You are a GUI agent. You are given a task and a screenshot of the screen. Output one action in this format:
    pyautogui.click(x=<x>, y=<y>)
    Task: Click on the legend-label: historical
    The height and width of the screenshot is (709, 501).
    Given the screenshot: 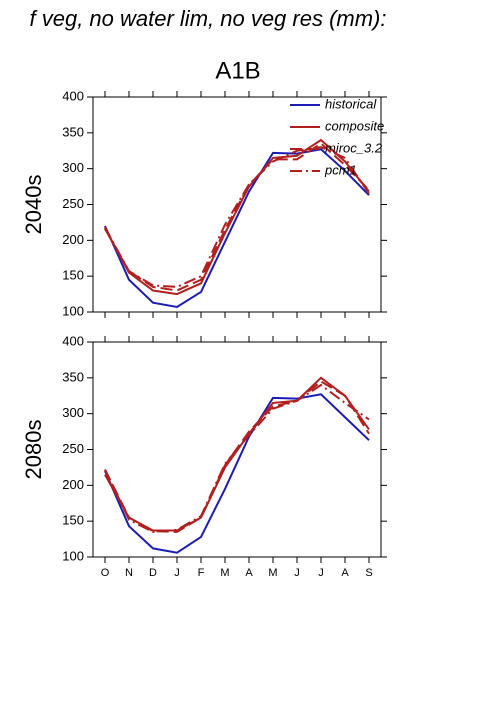 What is the action you would take?
    pyautogui.click(x=351, y=103)
    